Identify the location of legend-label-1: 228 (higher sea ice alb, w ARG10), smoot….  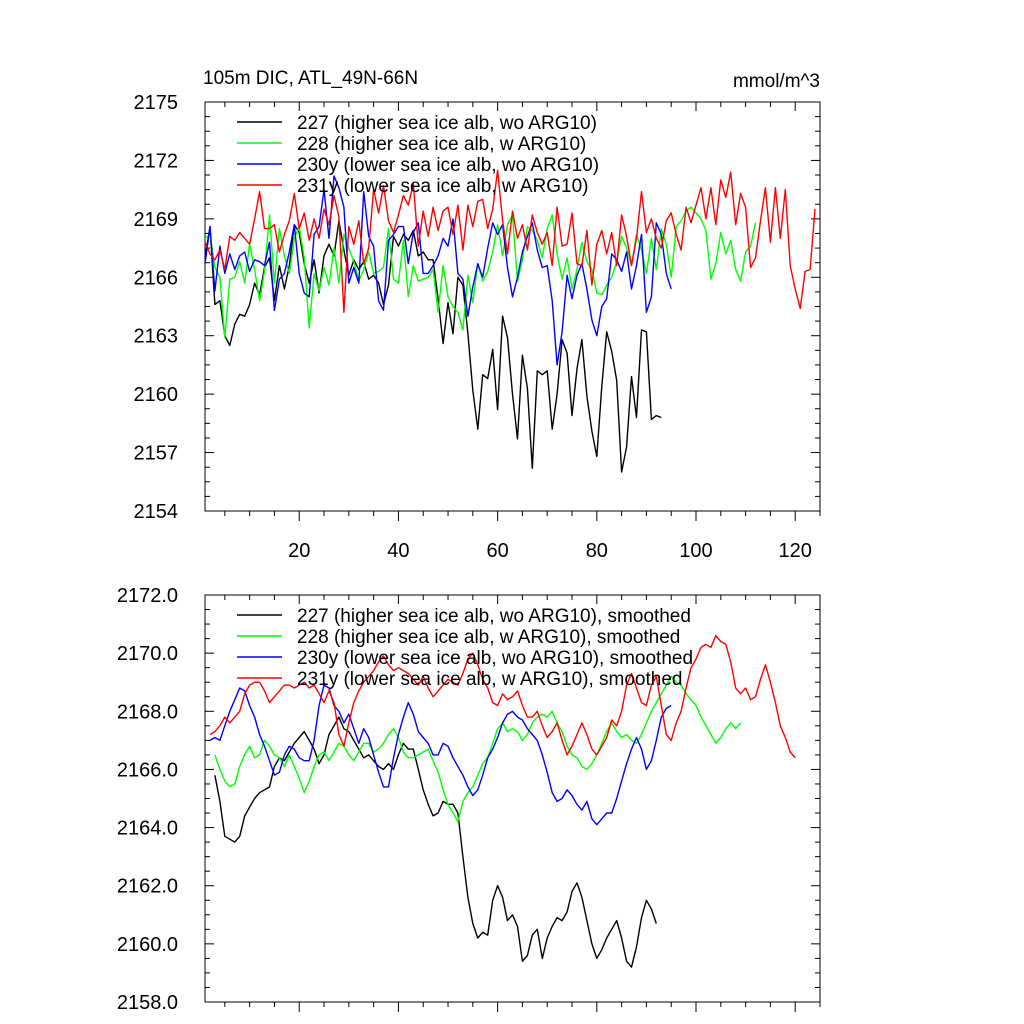
(488, 637).